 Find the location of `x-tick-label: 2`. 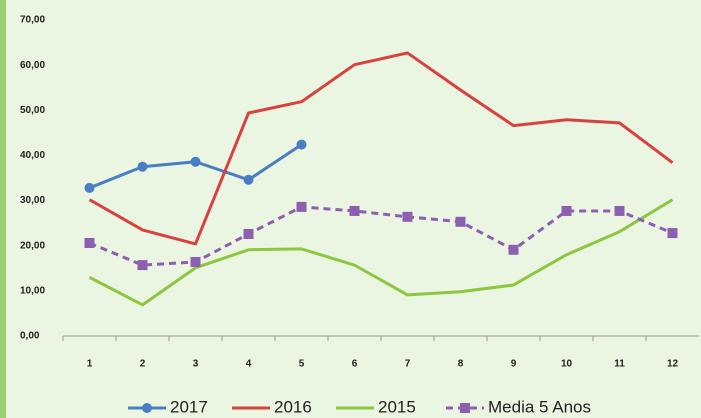

x-tick-label: 2 is located at coordinates (143, 364).